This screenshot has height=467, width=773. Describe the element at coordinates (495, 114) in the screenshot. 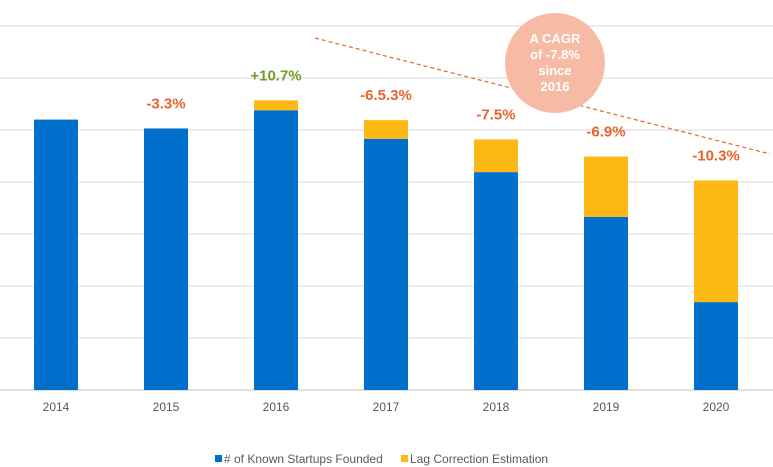

I see `percent-change-label: -7.5%` at that location.